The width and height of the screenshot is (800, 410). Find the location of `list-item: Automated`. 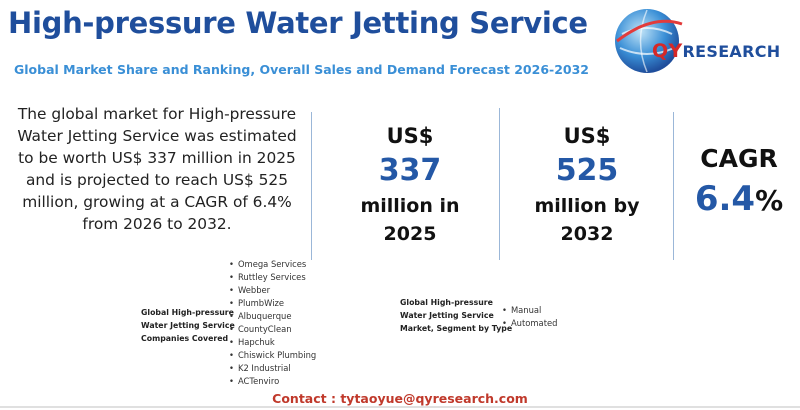

list-item: Automated is located at coordinates (530, 323).